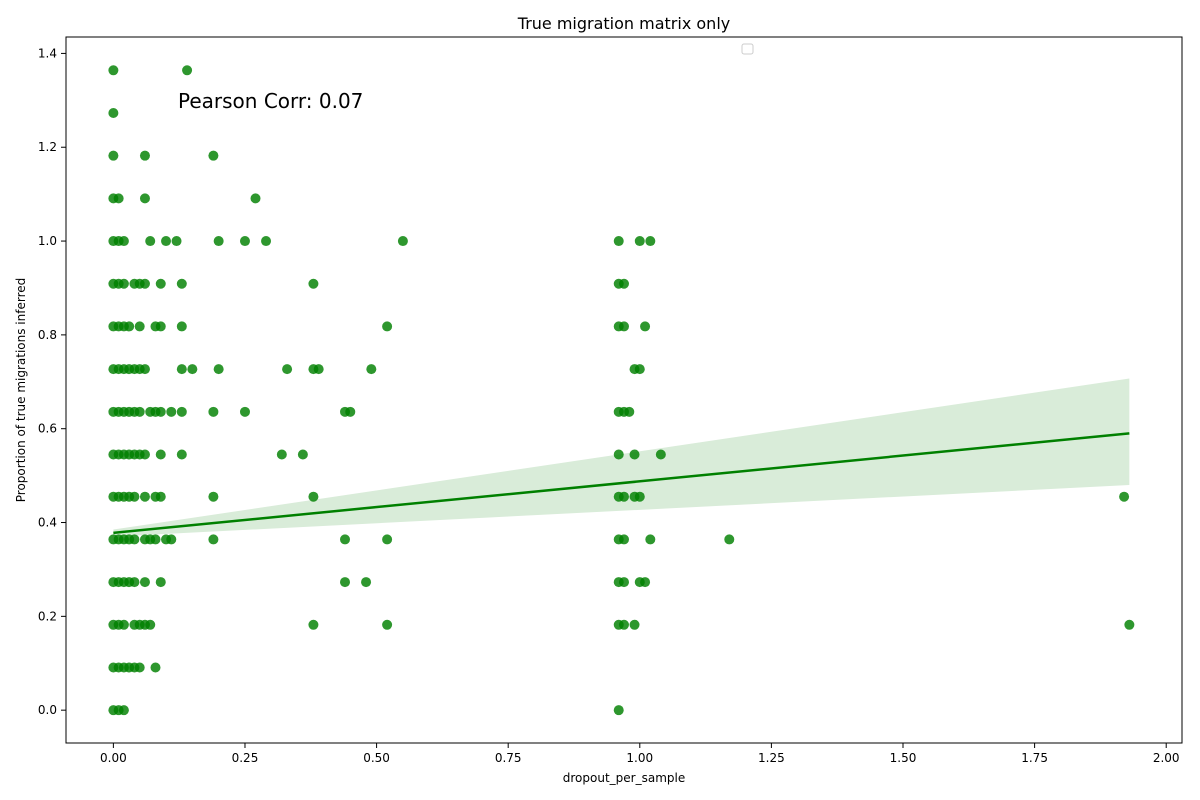  Describe the element at coordinates (771, 758) in the screenshot. I see `x-tick-label: 1.25` at that location.